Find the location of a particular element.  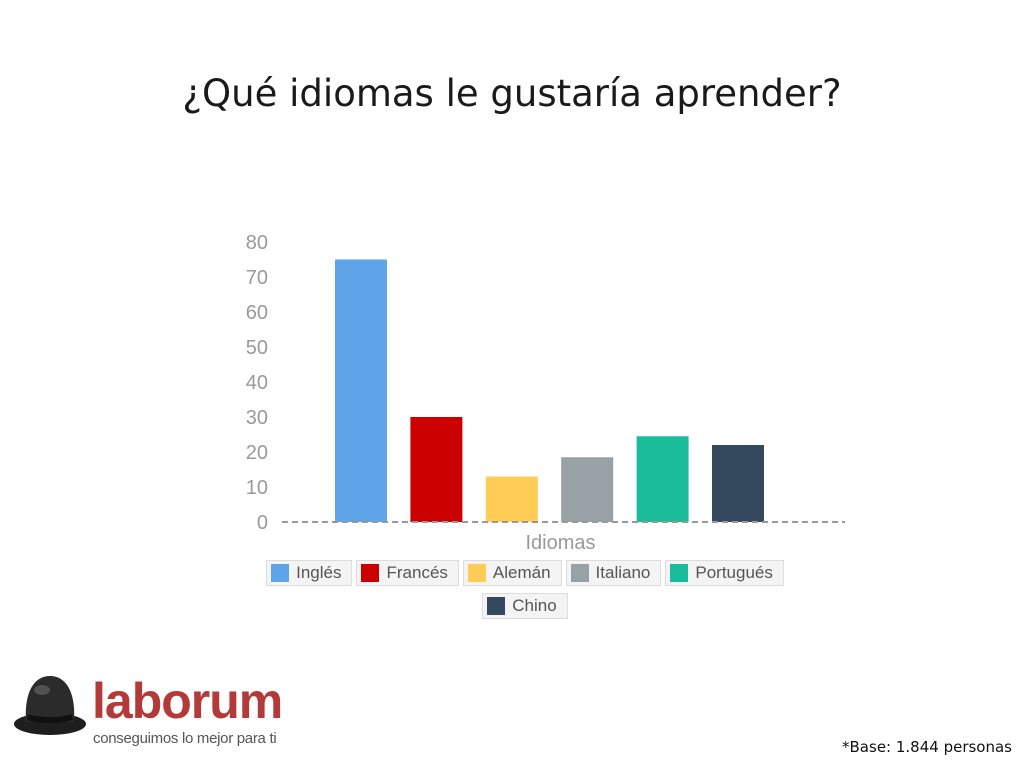

legend-item-italiano: Italiano is located at coordinates (613, 573).